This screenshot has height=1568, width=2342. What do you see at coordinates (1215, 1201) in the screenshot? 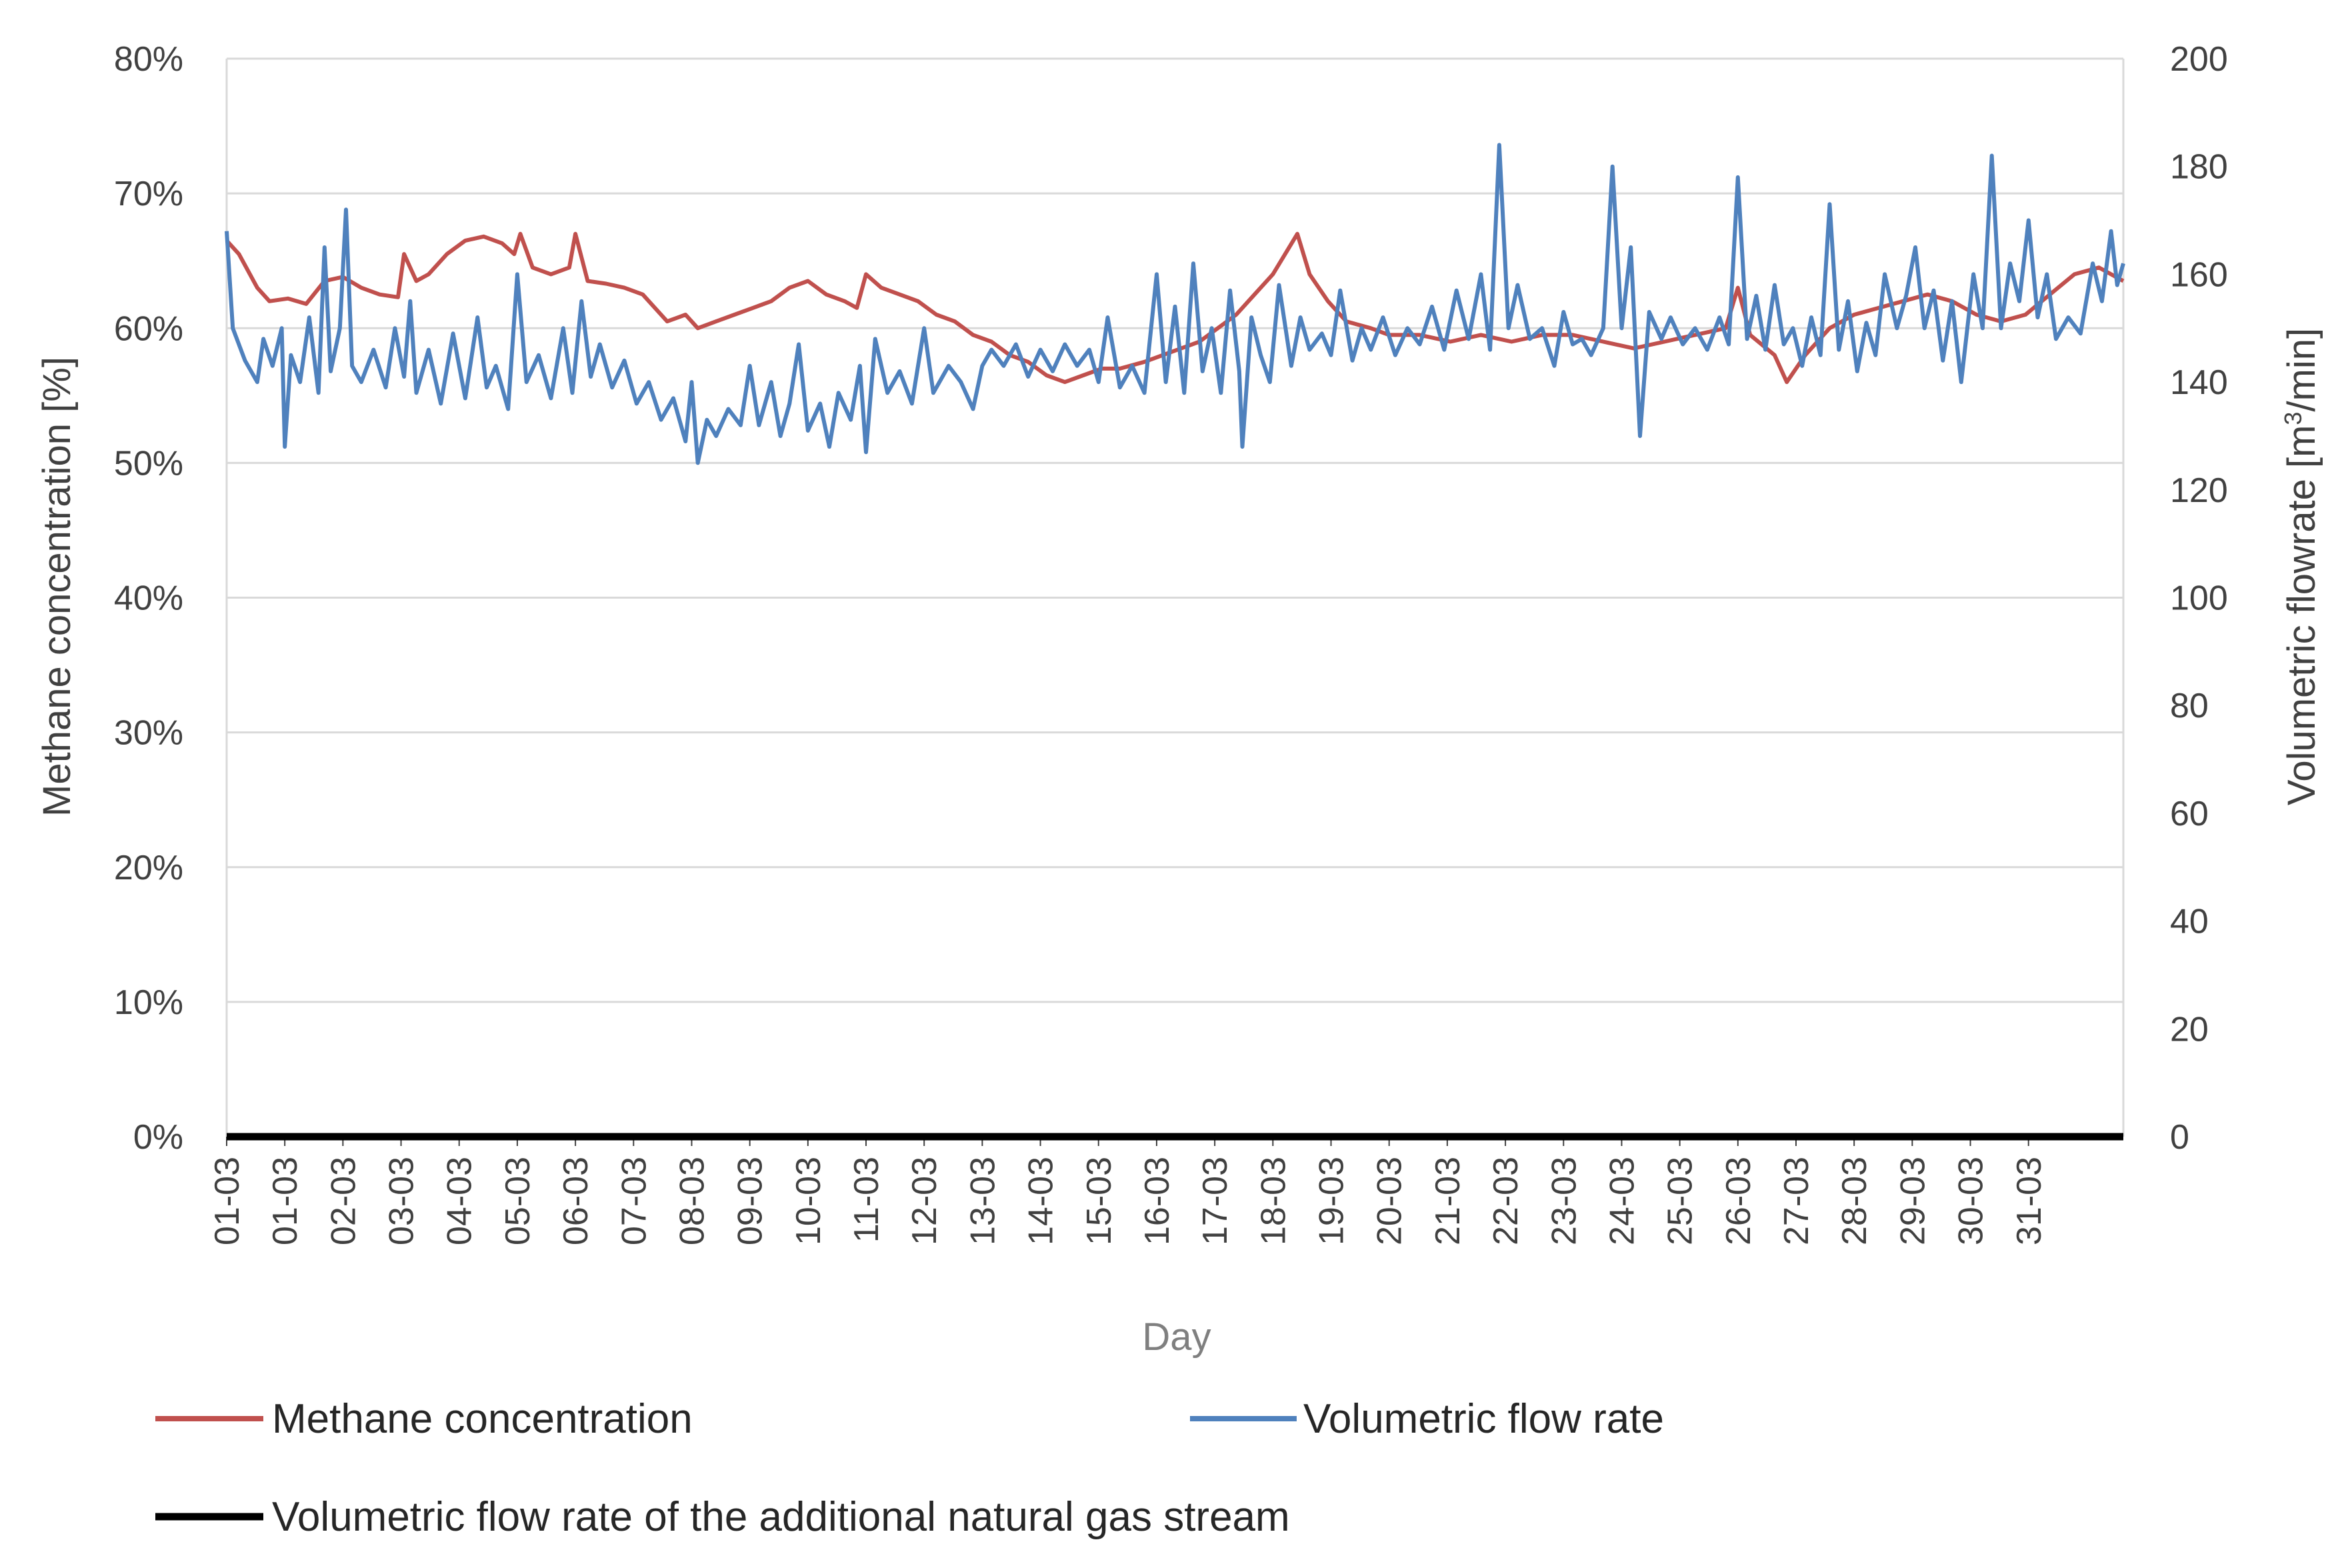
I see `x-tick-label: 17-03` at bounding box center [1215, 1201].